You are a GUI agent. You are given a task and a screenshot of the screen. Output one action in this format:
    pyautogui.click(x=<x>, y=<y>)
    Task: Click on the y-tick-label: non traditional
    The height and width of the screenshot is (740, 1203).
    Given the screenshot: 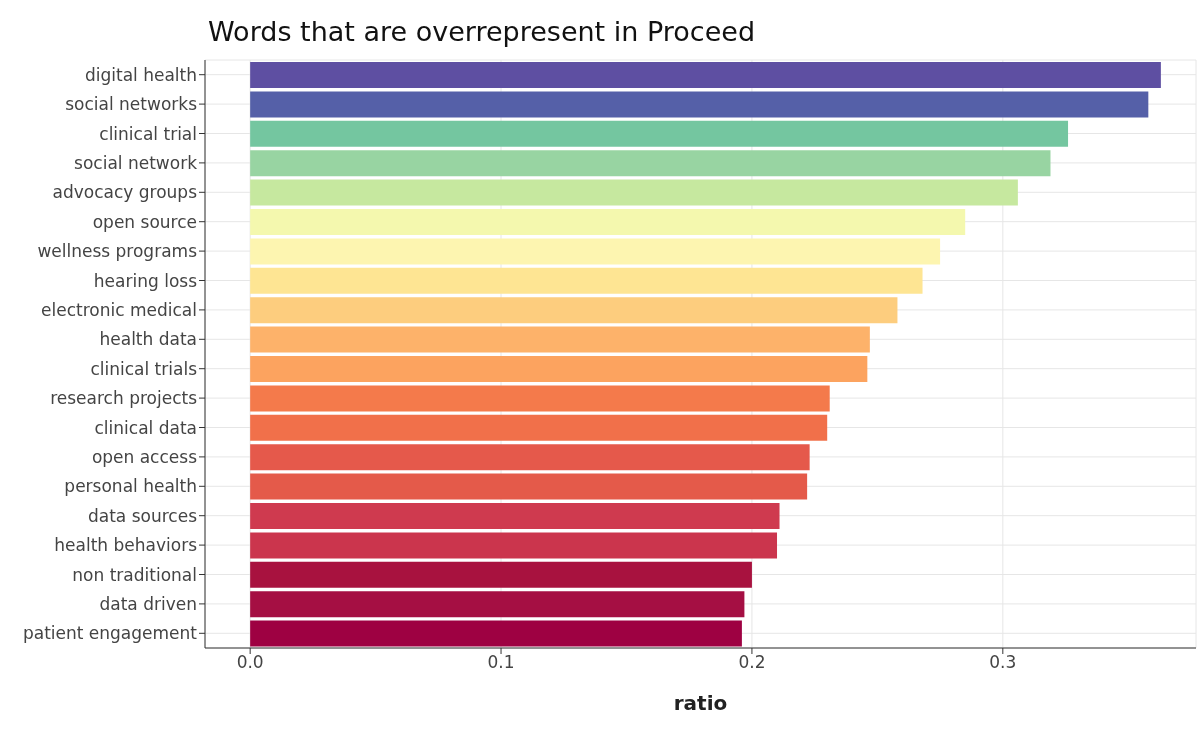 What is the action you would take?
    pyautogui.click(x=134, y=574)
    